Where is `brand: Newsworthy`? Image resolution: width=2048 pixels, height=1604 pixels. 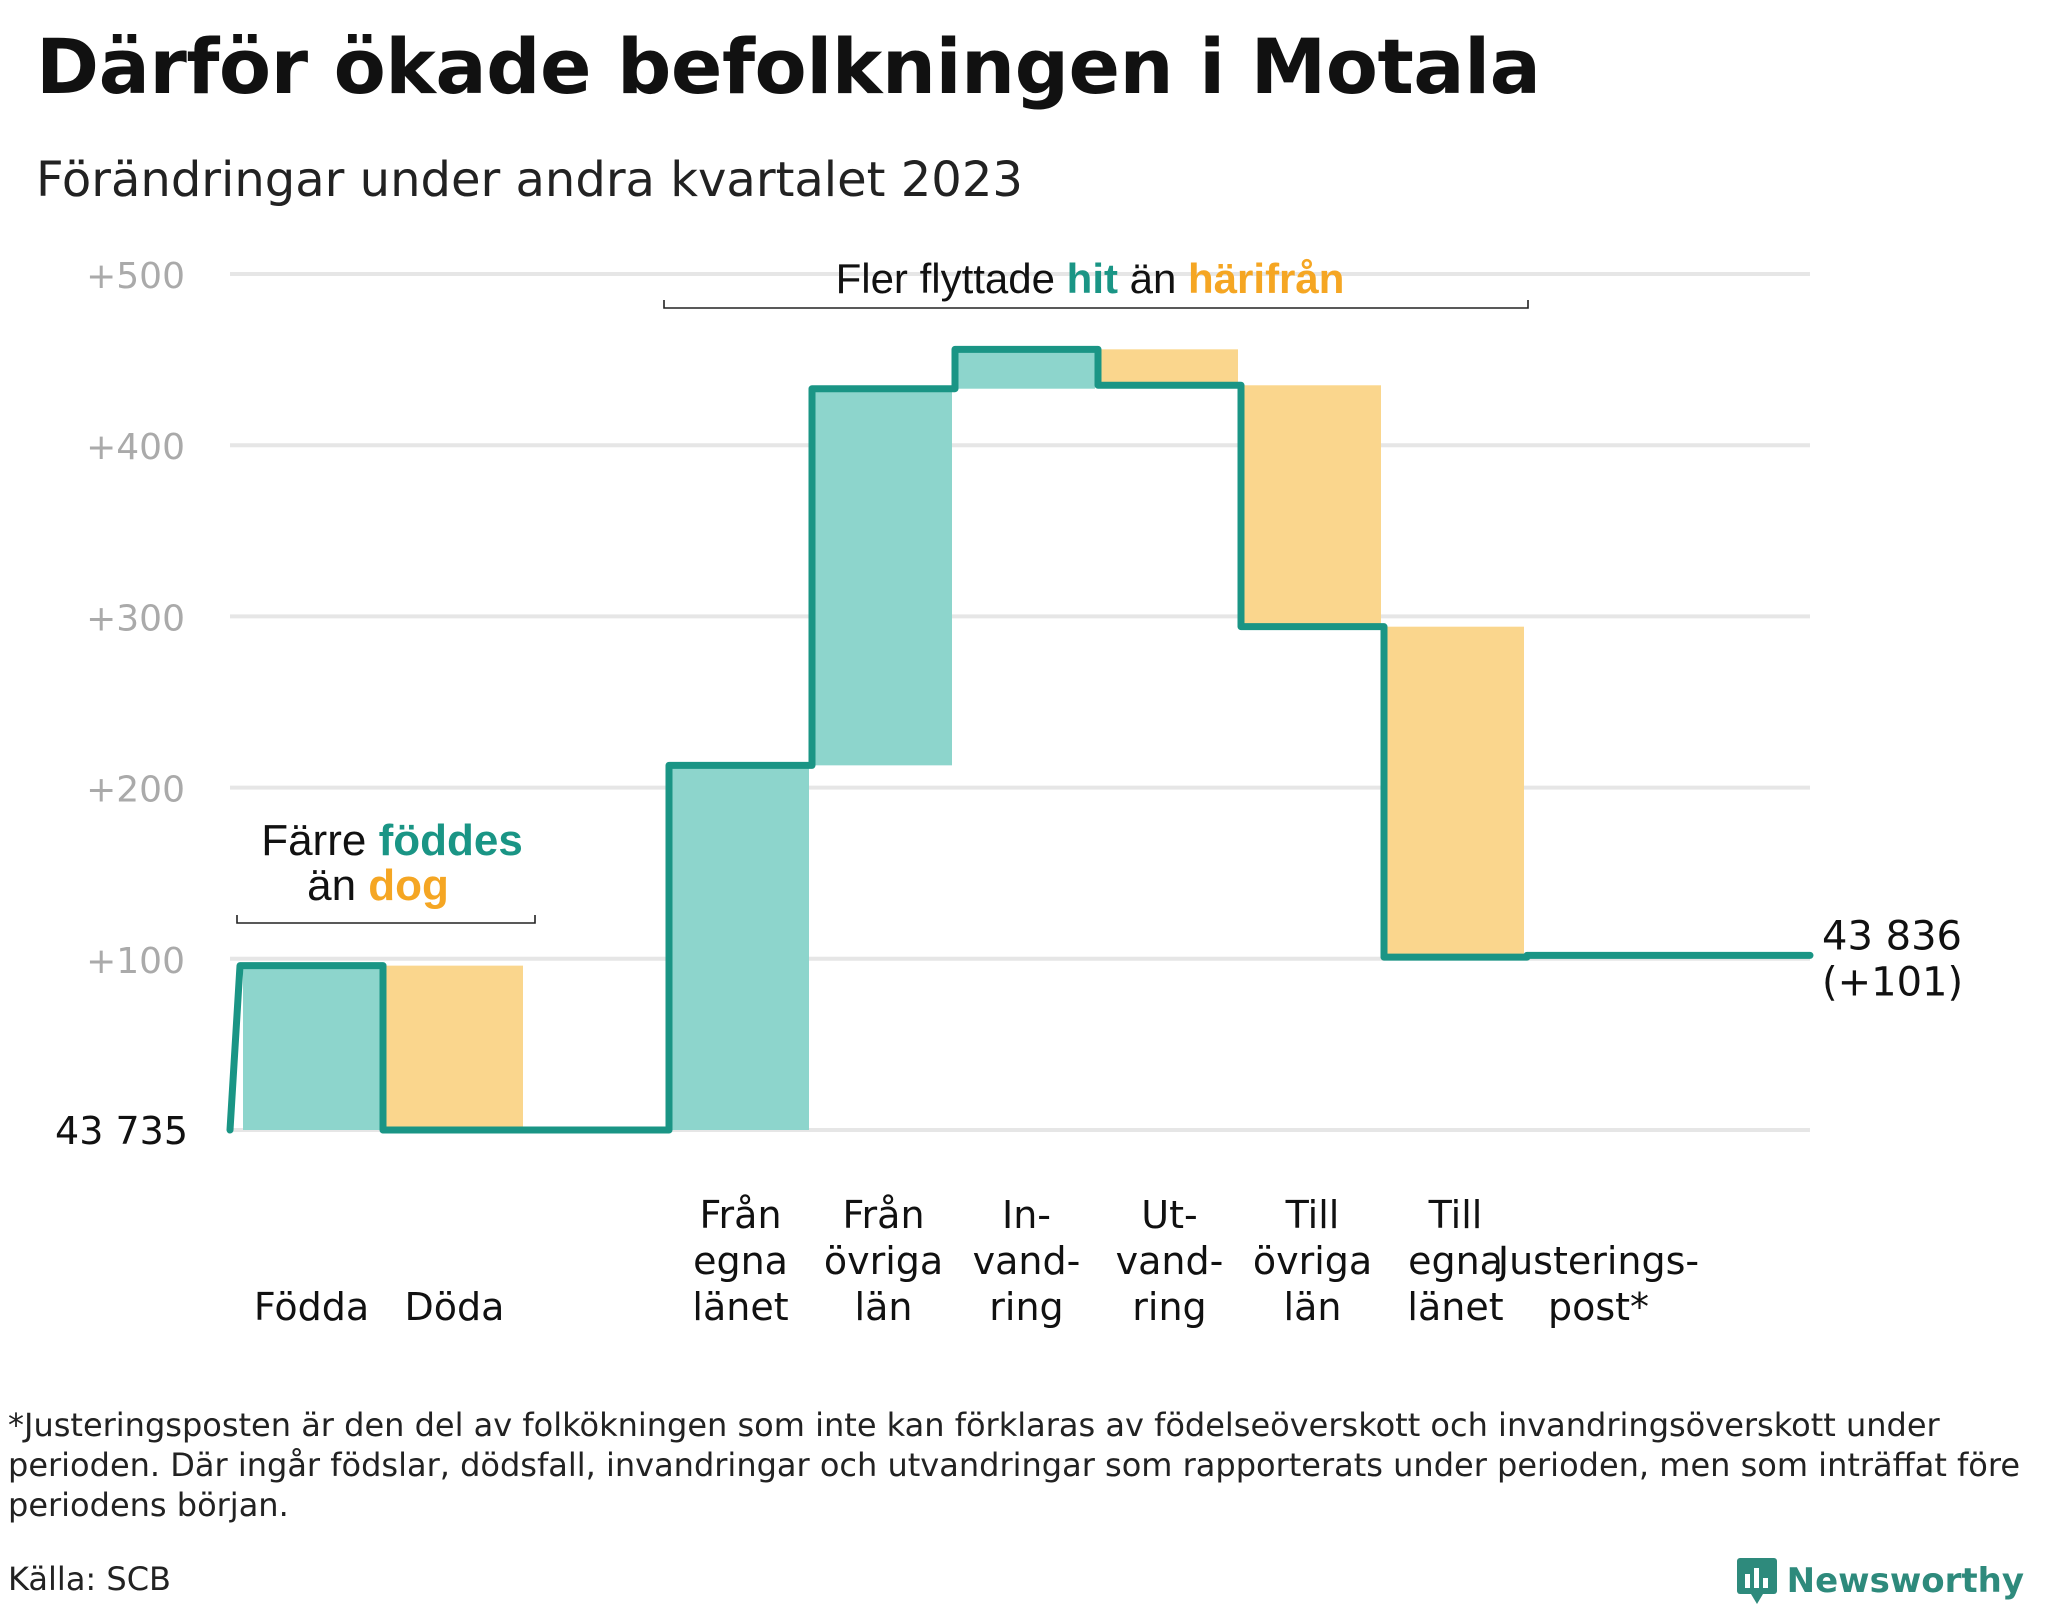
brand: Newsworthy is located at coordinates (1880, 1581).